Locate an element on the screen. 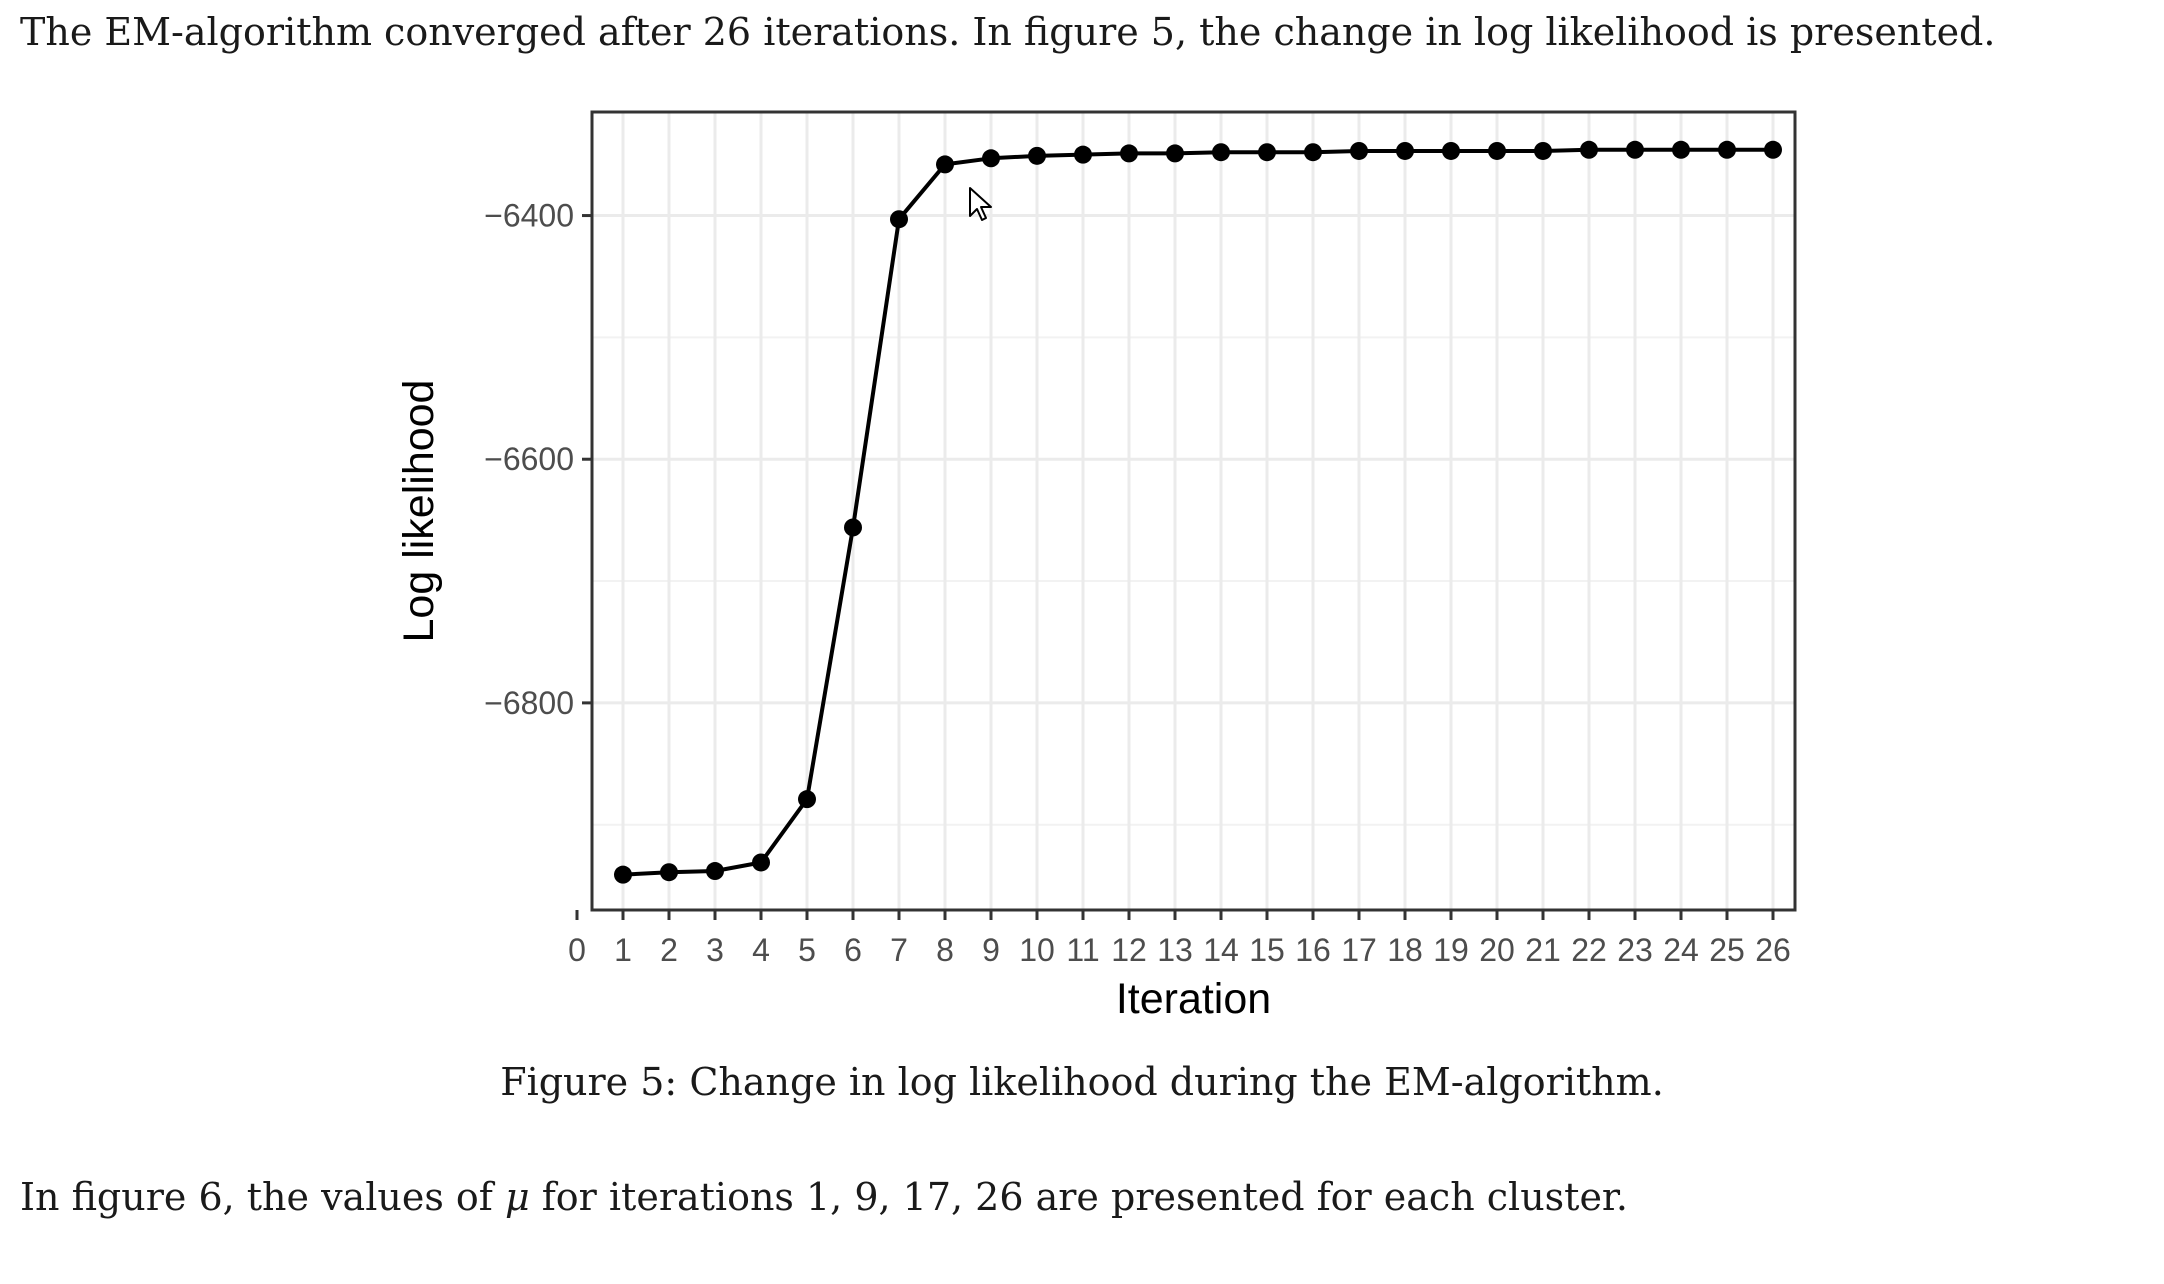  x-tick-label: 1 is located at coordinates (623, 950).